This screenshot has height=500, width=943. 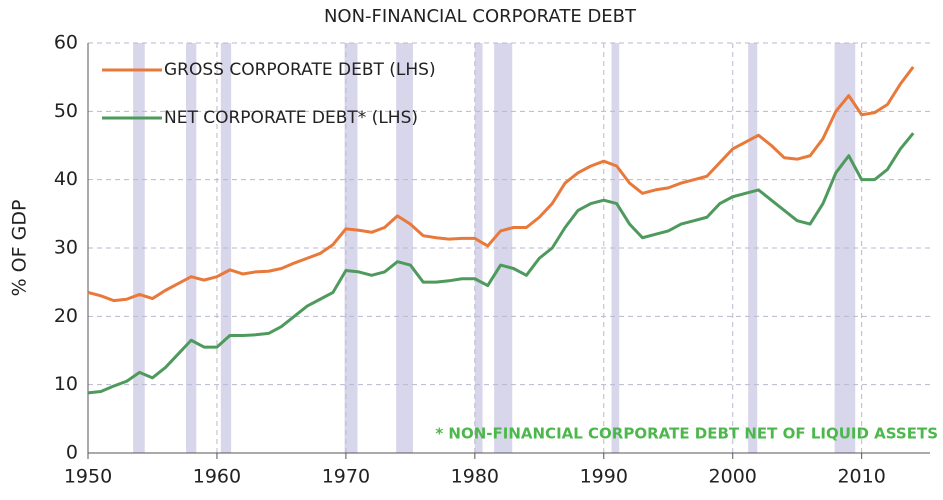 What do you see at coordinates (604, 477) in the screenshot?
I see `x-tick-label: 1990` at bounding box center [604, 477].